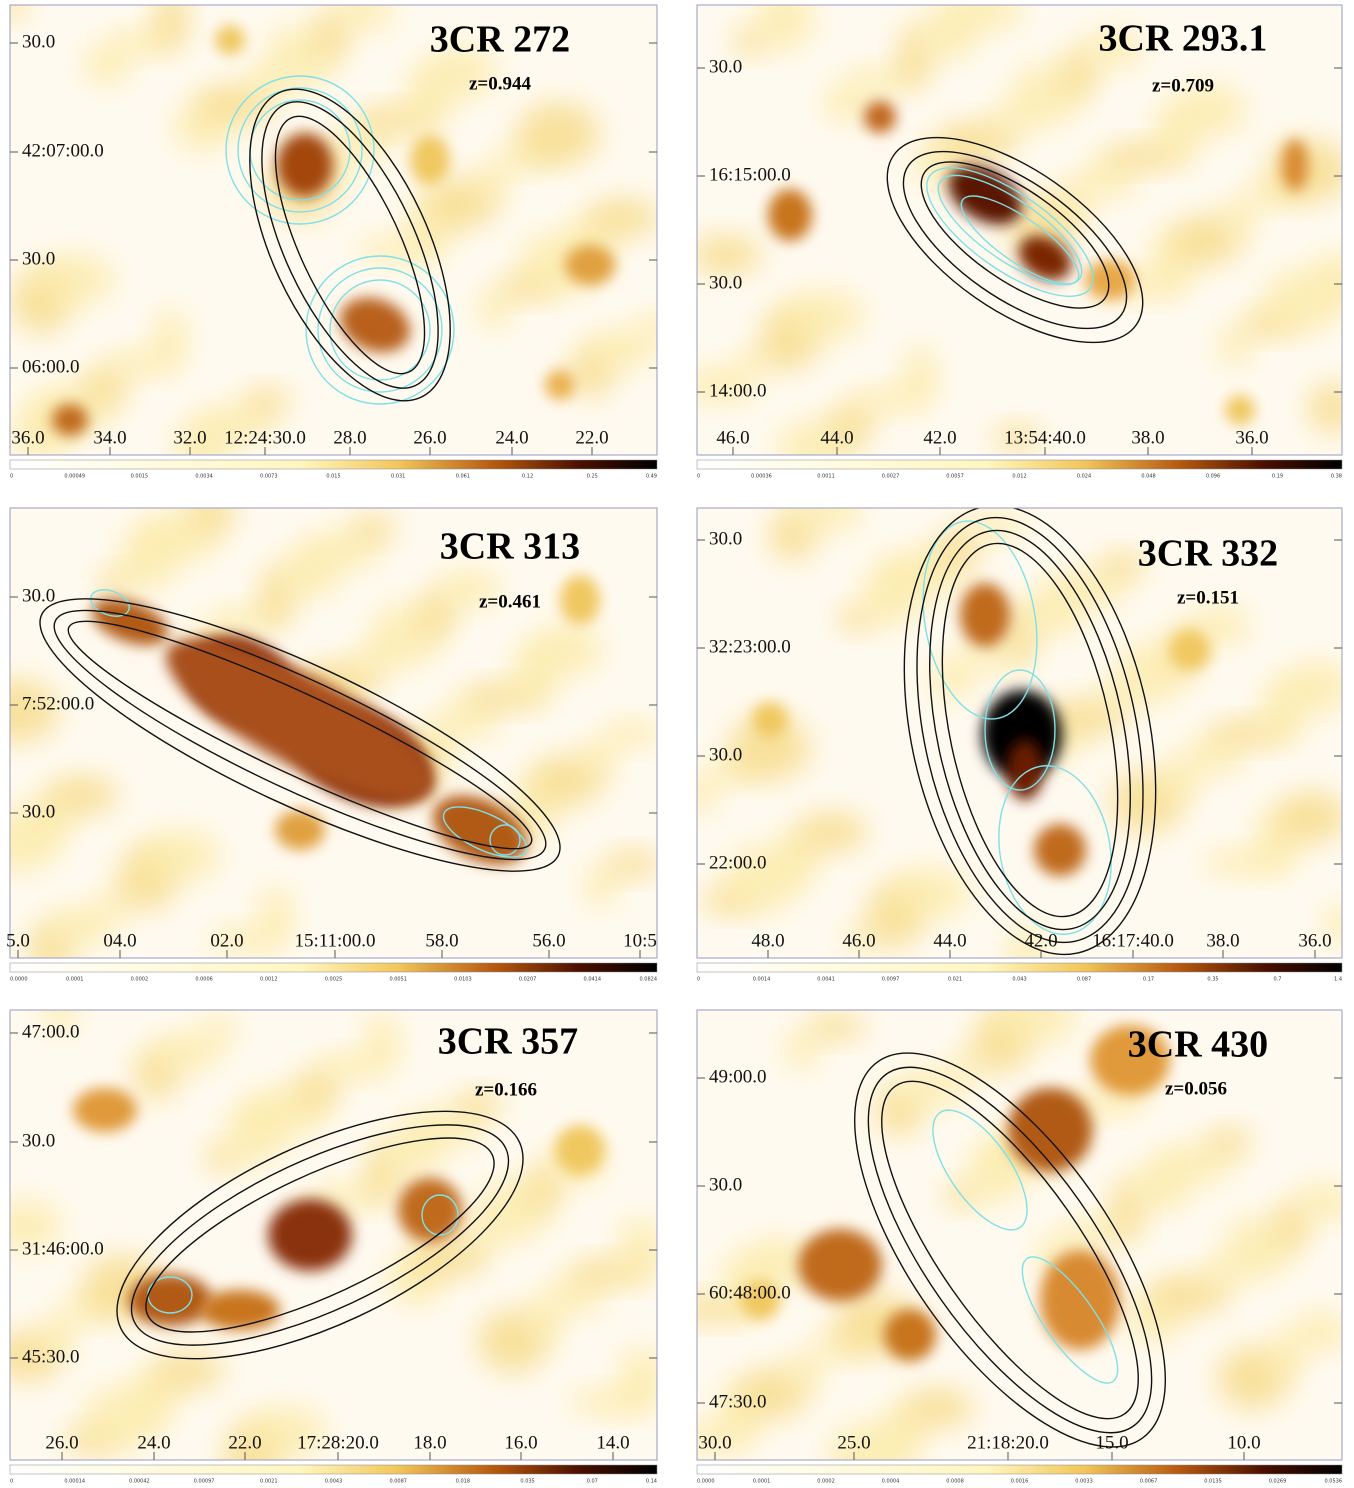 This screenshot has height=1488, width=1354. I want to click on colorbar-label: 0.087, so click(1084, 980).